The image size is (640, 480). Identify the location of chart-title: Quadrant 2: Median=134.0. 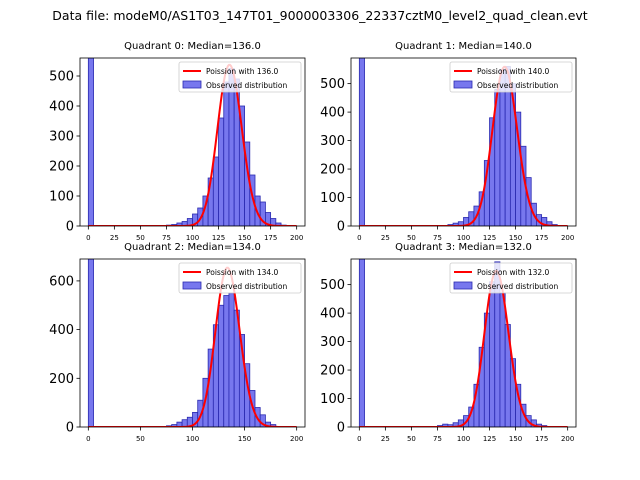
(192, 247).